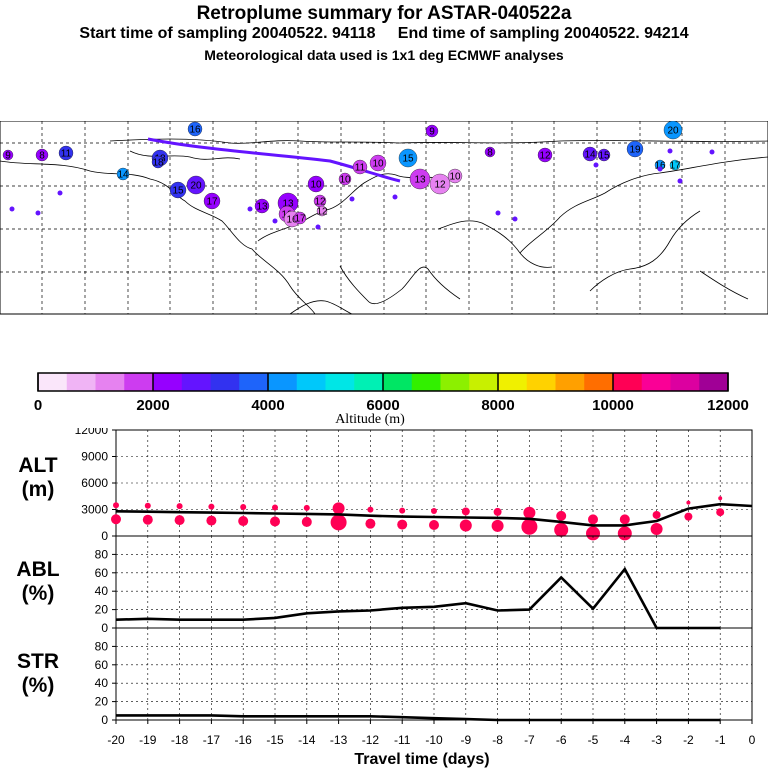 Image resolution: width=768 pixels, height=768 pixels. Describe the element at coordinates (339, 740) in the screenshot. I see `x-tick-label: -13` at that location.